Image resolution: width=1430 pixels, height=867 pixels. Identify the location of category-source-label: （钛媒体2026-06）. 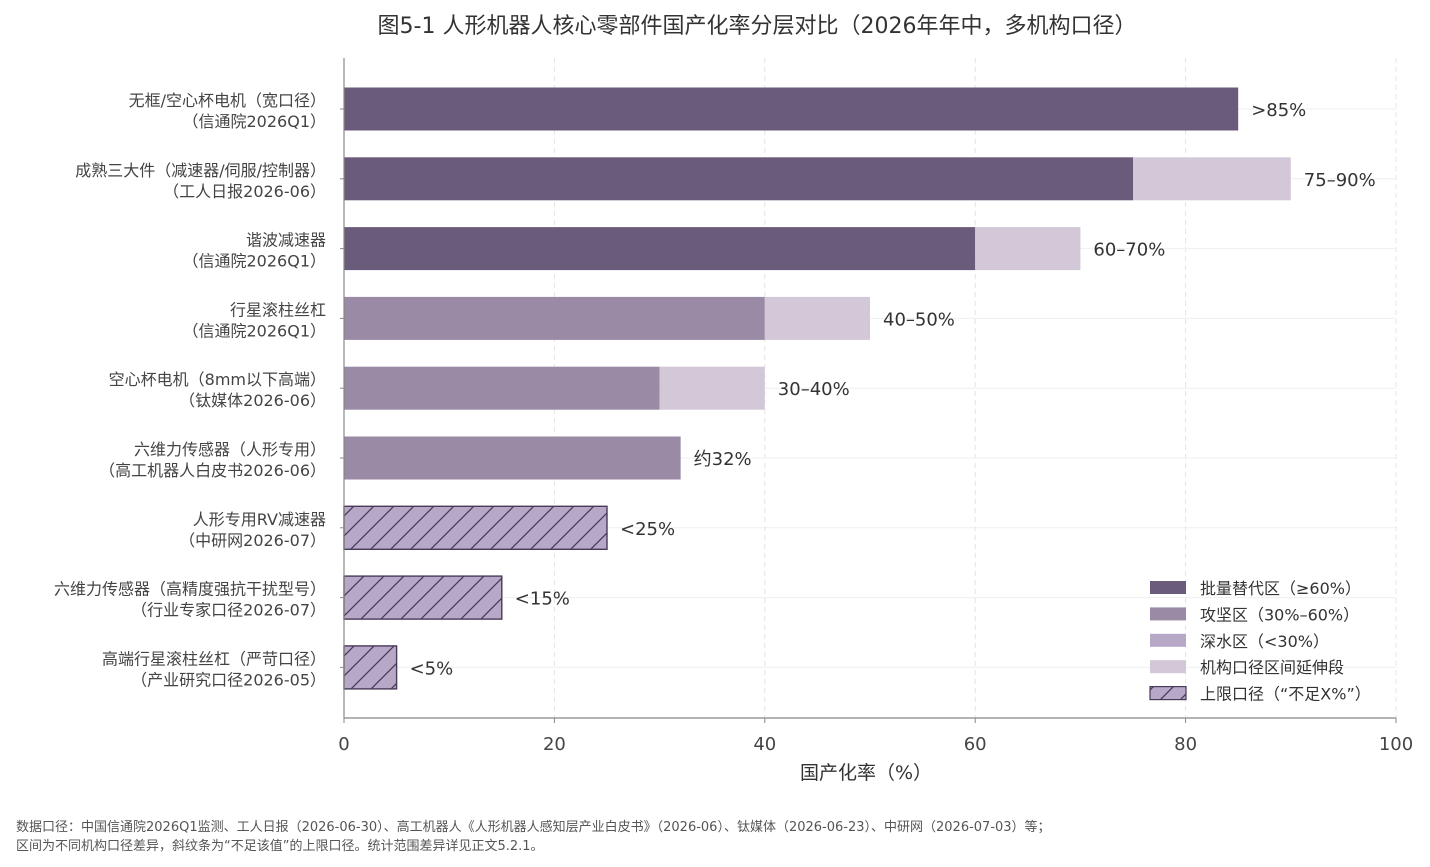
(252, 400).